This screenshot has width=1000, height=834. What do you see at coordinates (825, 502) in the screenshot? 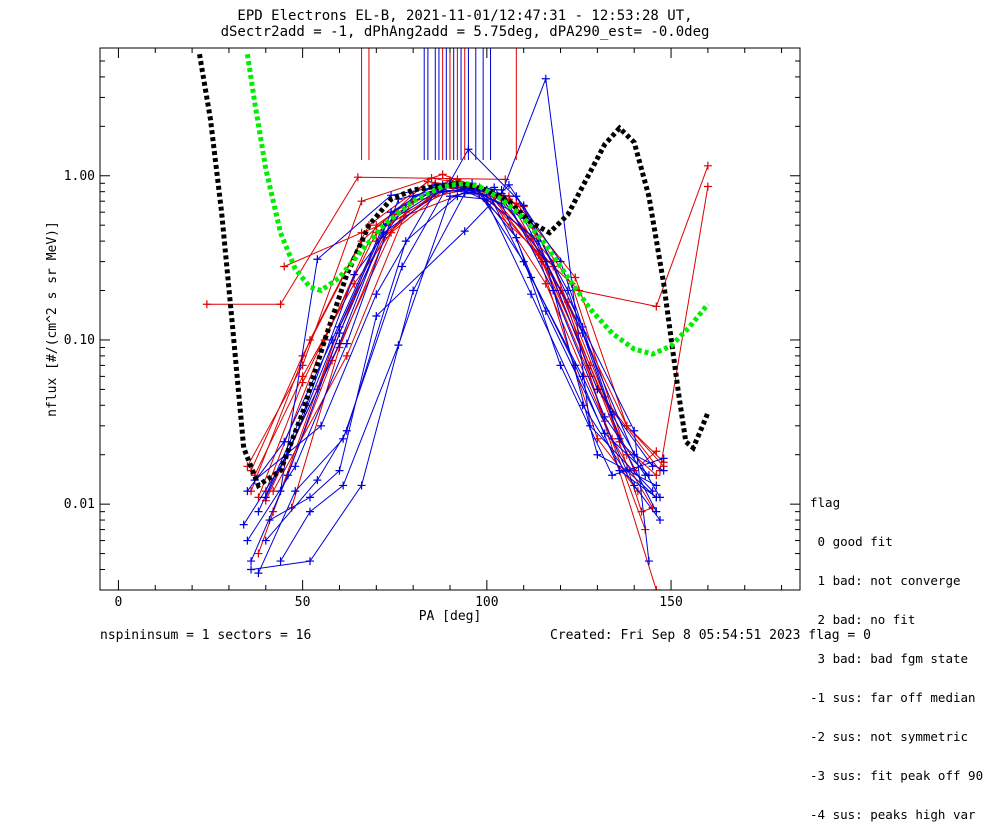
I see `legend-title: flag` at bounding box center [825, 502].